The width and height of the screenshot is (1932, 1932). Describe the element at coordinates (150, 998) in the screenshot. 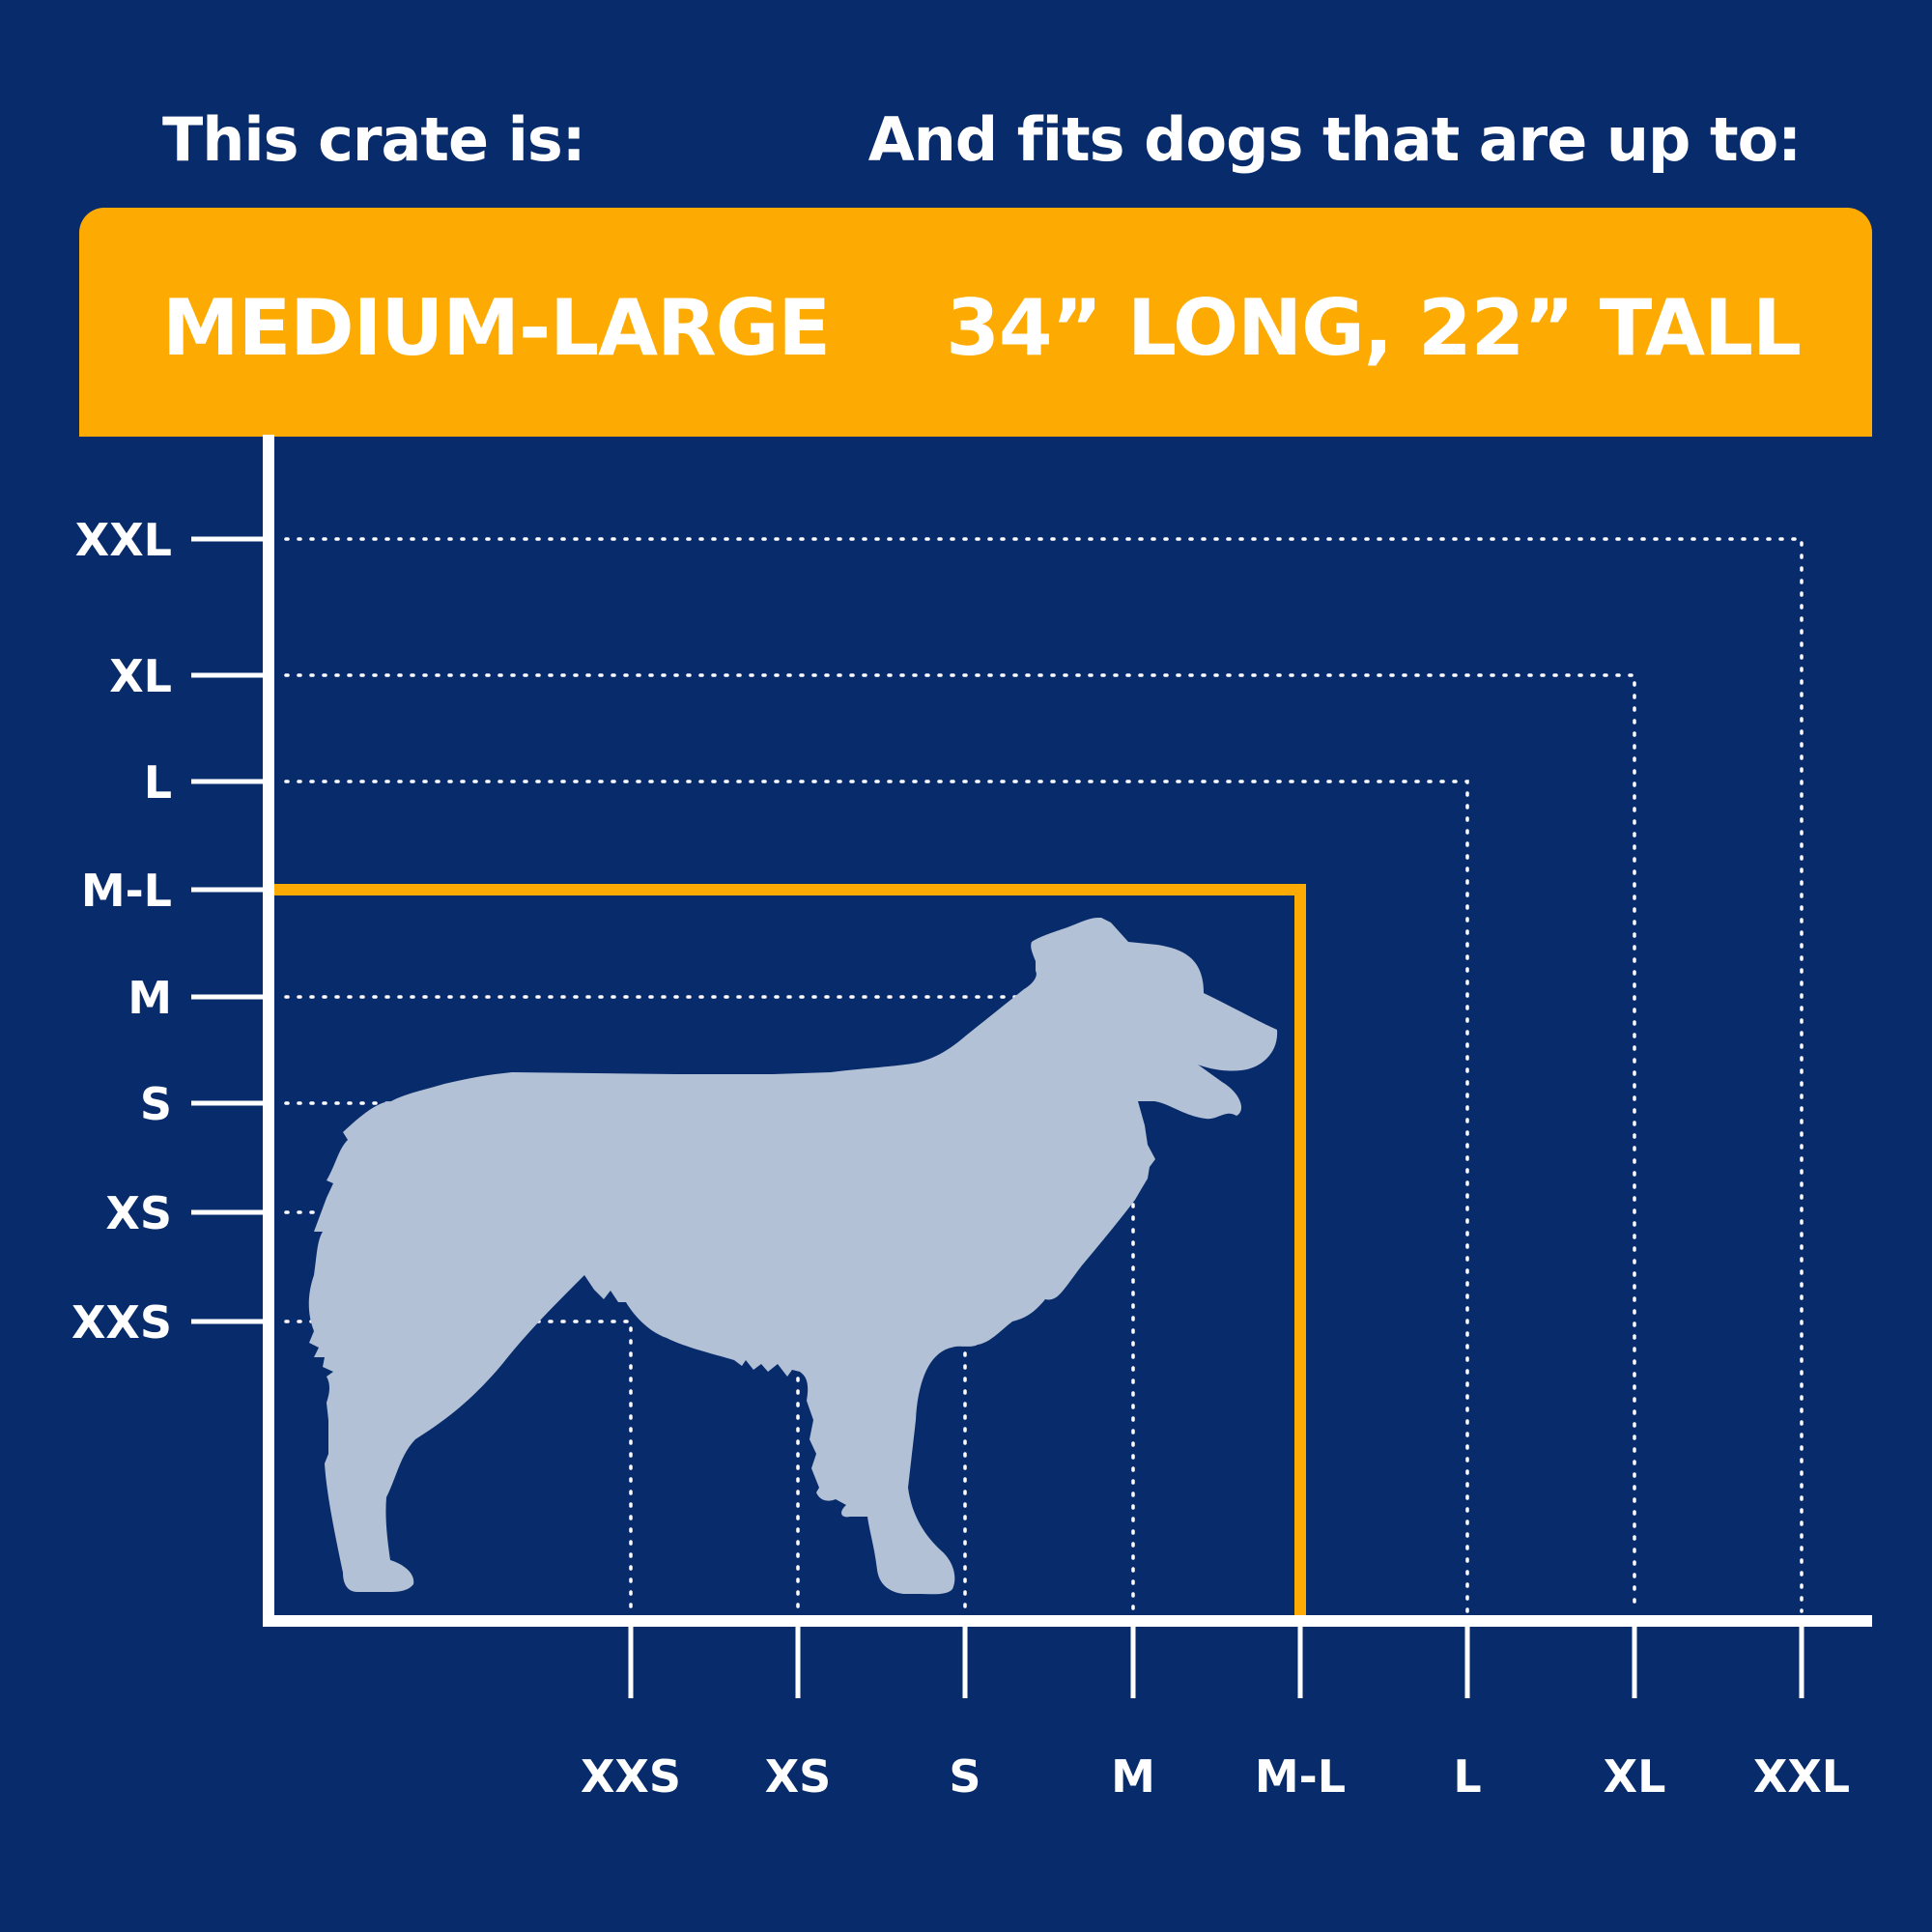

I see `y-label-m: M` at that location.